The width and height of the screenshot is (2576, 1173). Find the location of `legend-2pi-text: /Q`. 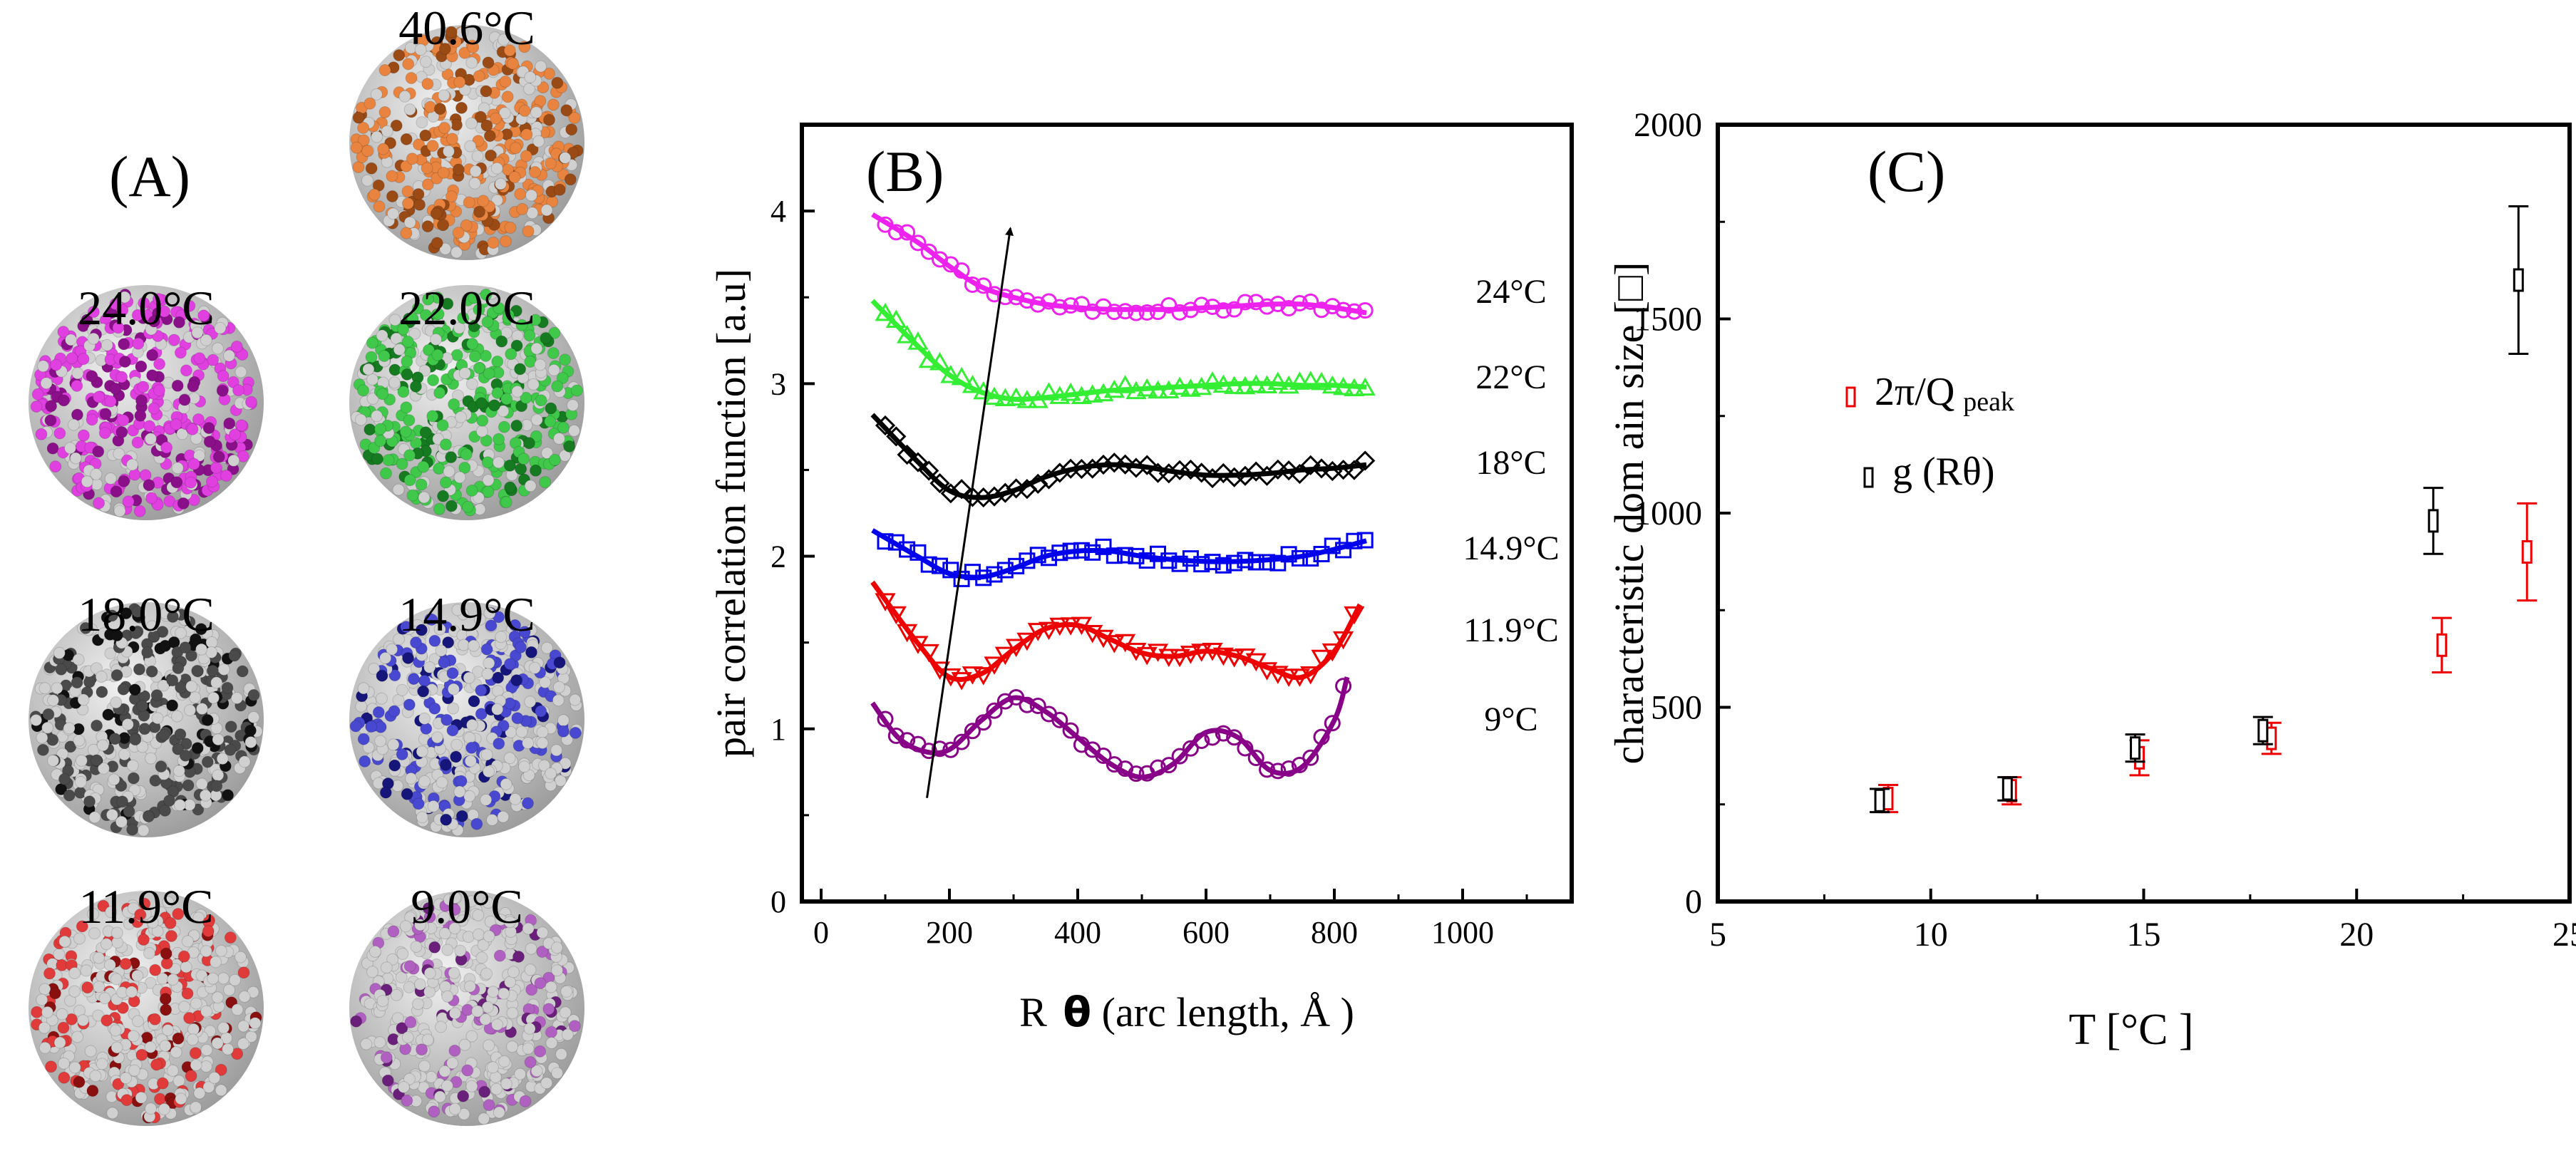

legend-2pi-text: /Q is located at coordinates (1934, 392).